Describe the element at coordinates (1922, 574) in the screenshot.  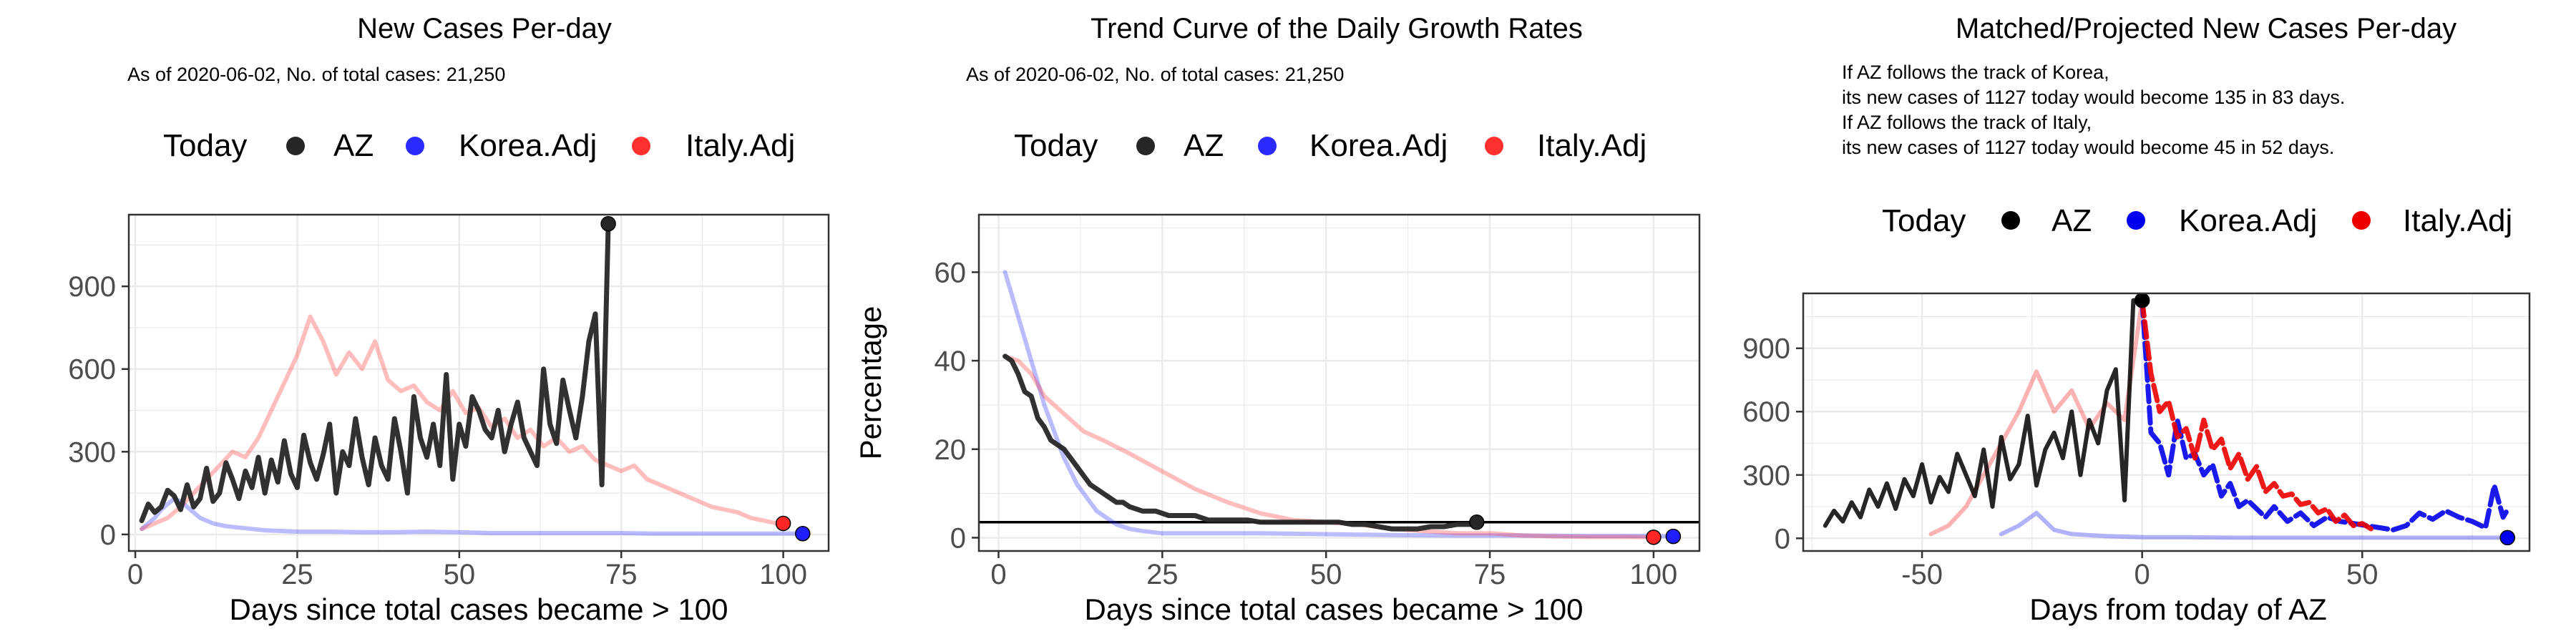
I see `x-tick-label: -50` at that location.